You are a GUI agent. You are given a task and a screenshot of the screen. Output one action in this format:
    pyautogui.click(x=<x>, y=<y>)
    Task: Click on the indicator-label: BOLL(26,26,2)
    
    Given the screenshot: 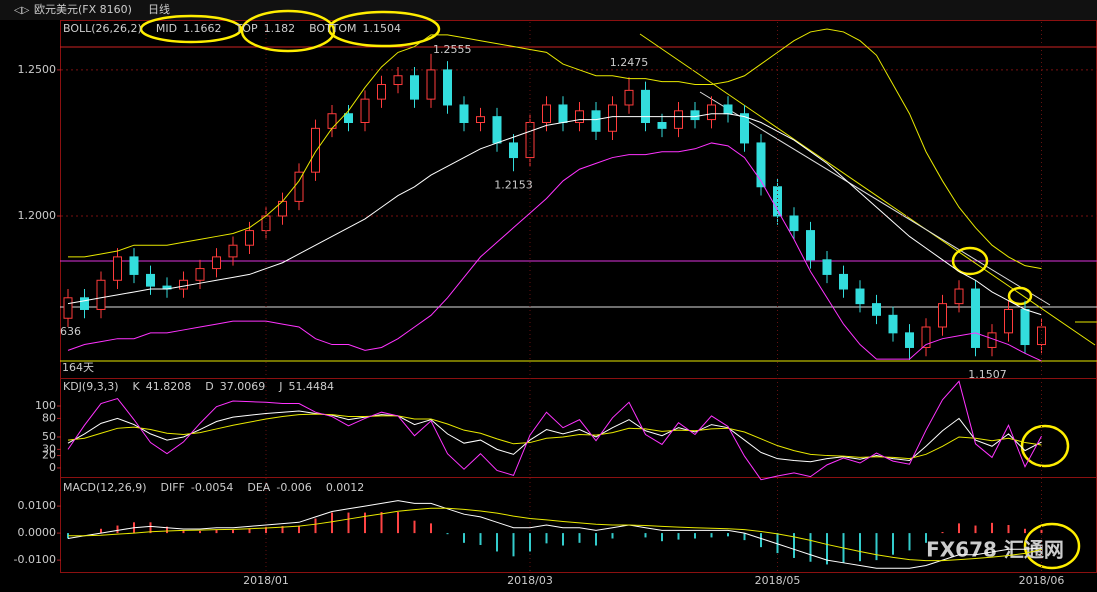 What is the action you would take?
    pyautogui.click(x=102, y=28)
    